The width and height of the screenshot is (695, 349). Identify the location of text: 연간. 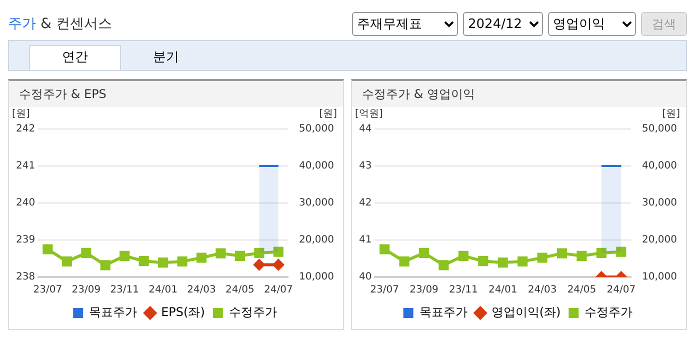
(75, 57).